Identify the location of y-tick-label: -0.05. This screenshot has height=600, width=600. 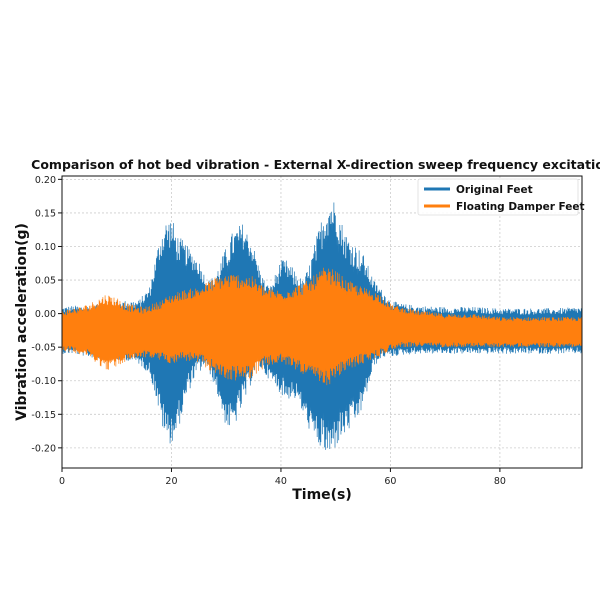
(43, 348).